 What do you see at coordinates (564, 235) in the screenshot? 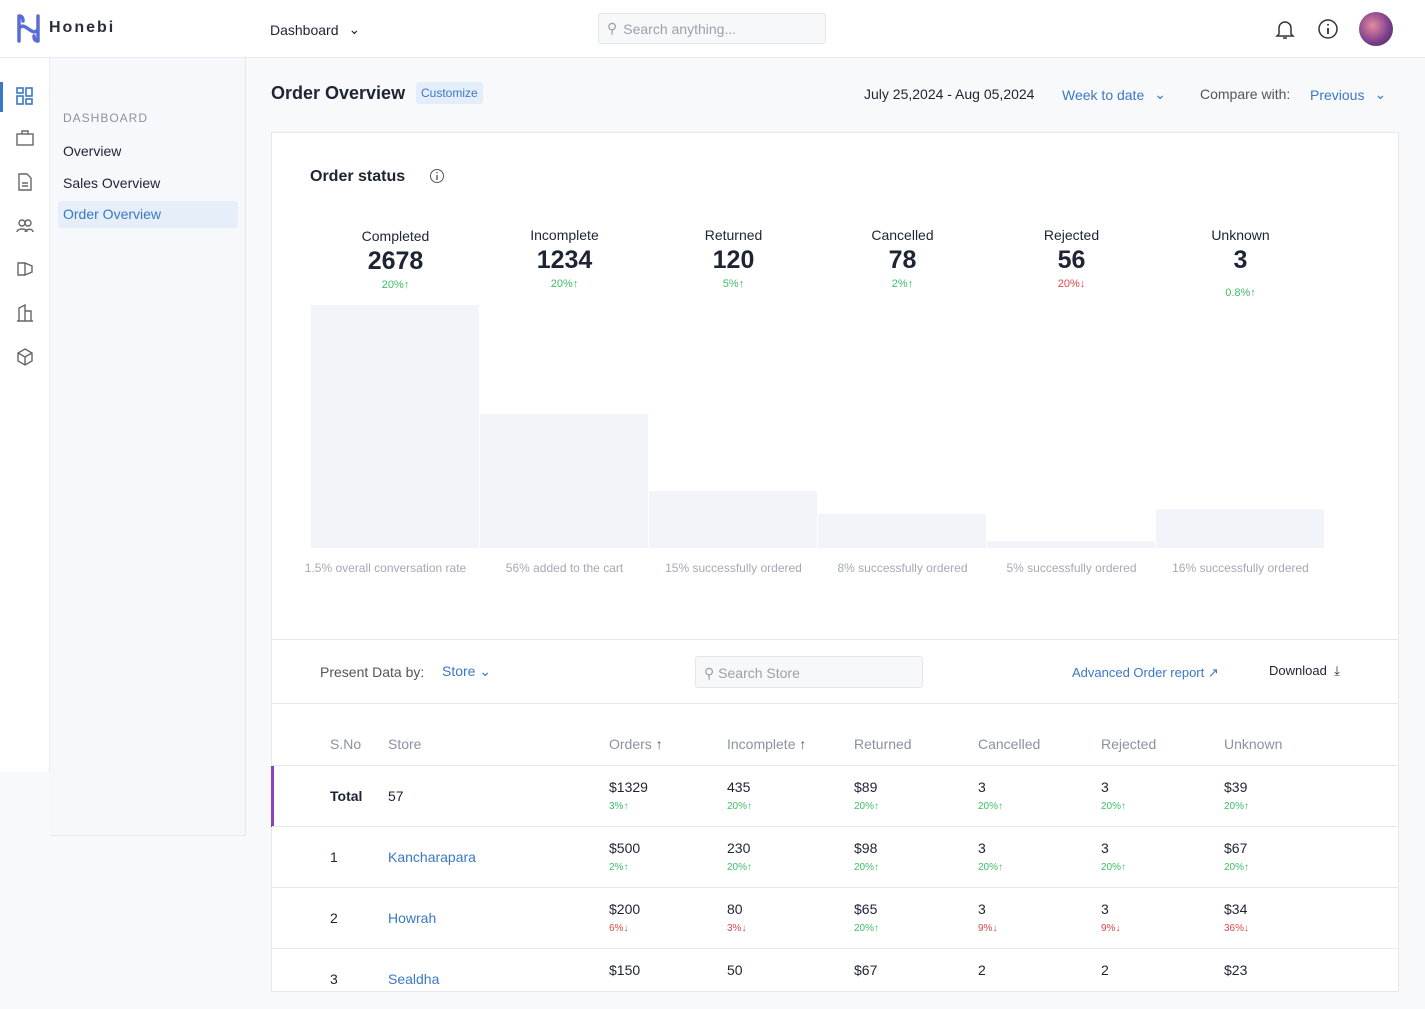
I see `status-label: Incomplete` at bounding box center [564, 235].